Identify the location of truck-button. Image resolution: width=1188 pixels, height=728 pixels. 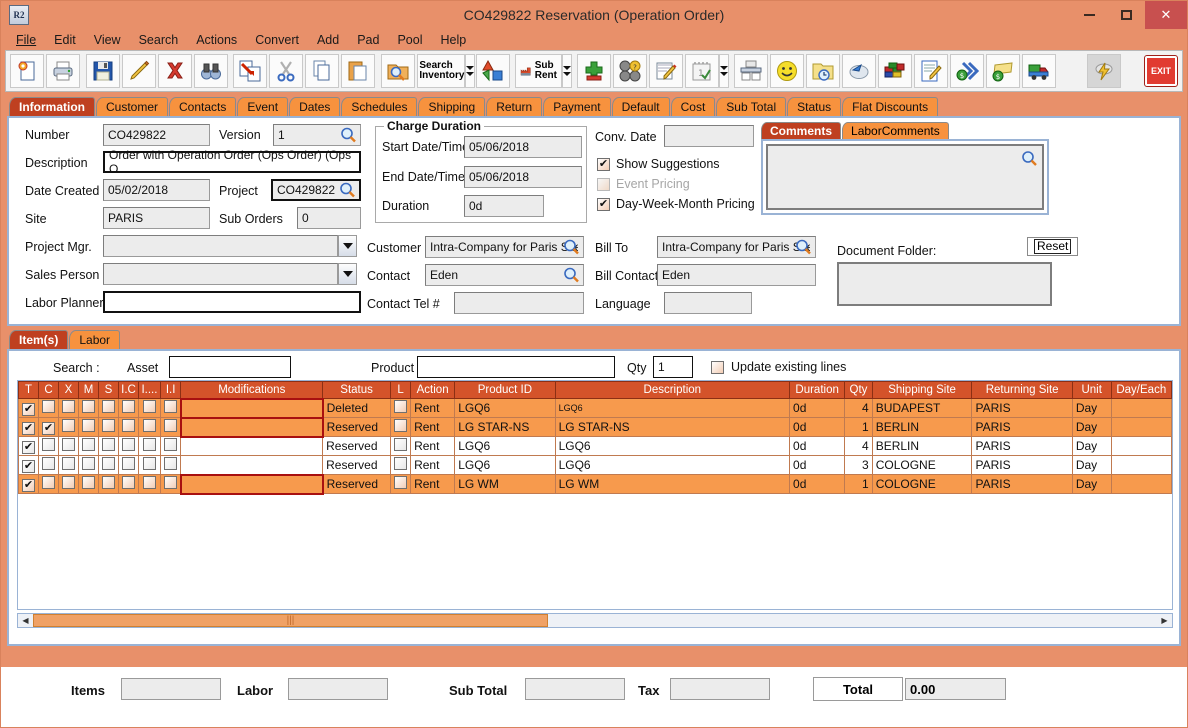
(1038, 71).